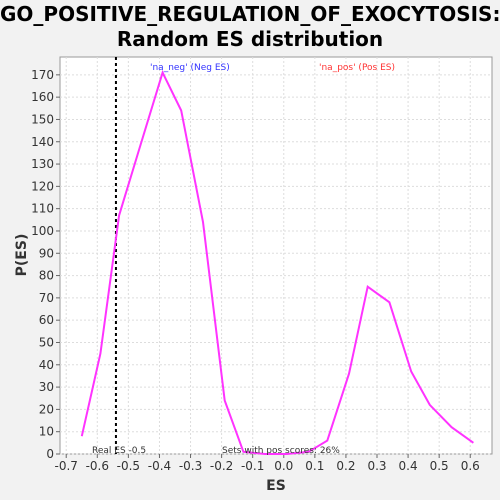 Image resolution: width=500 pixels, height=500 pixels. What do you see at coordinates (22, 255) in the screenshot?
I see `y-axis-title: P(ES)` at bounding box center [22, 255].